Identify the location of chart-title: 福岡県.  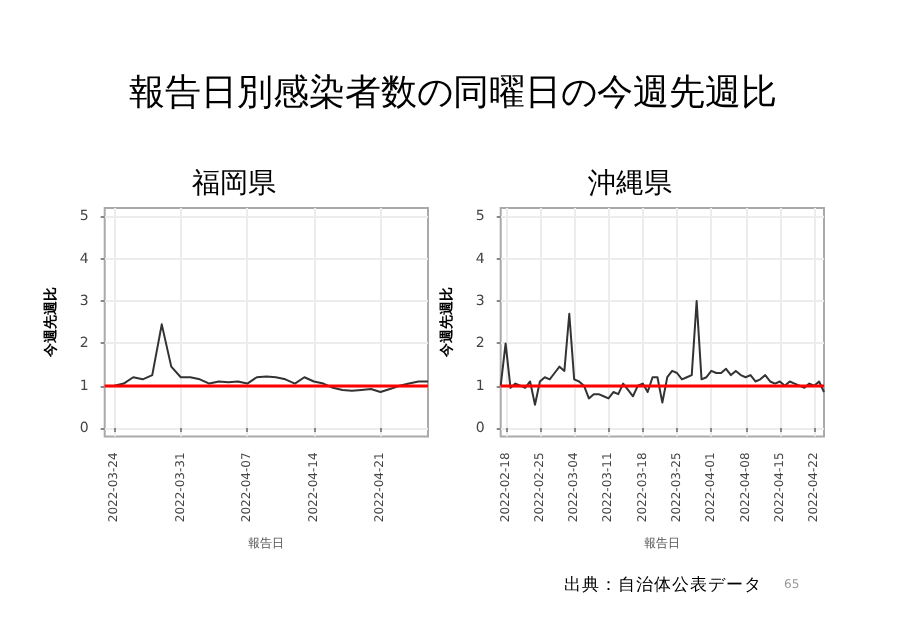
(234, 184).